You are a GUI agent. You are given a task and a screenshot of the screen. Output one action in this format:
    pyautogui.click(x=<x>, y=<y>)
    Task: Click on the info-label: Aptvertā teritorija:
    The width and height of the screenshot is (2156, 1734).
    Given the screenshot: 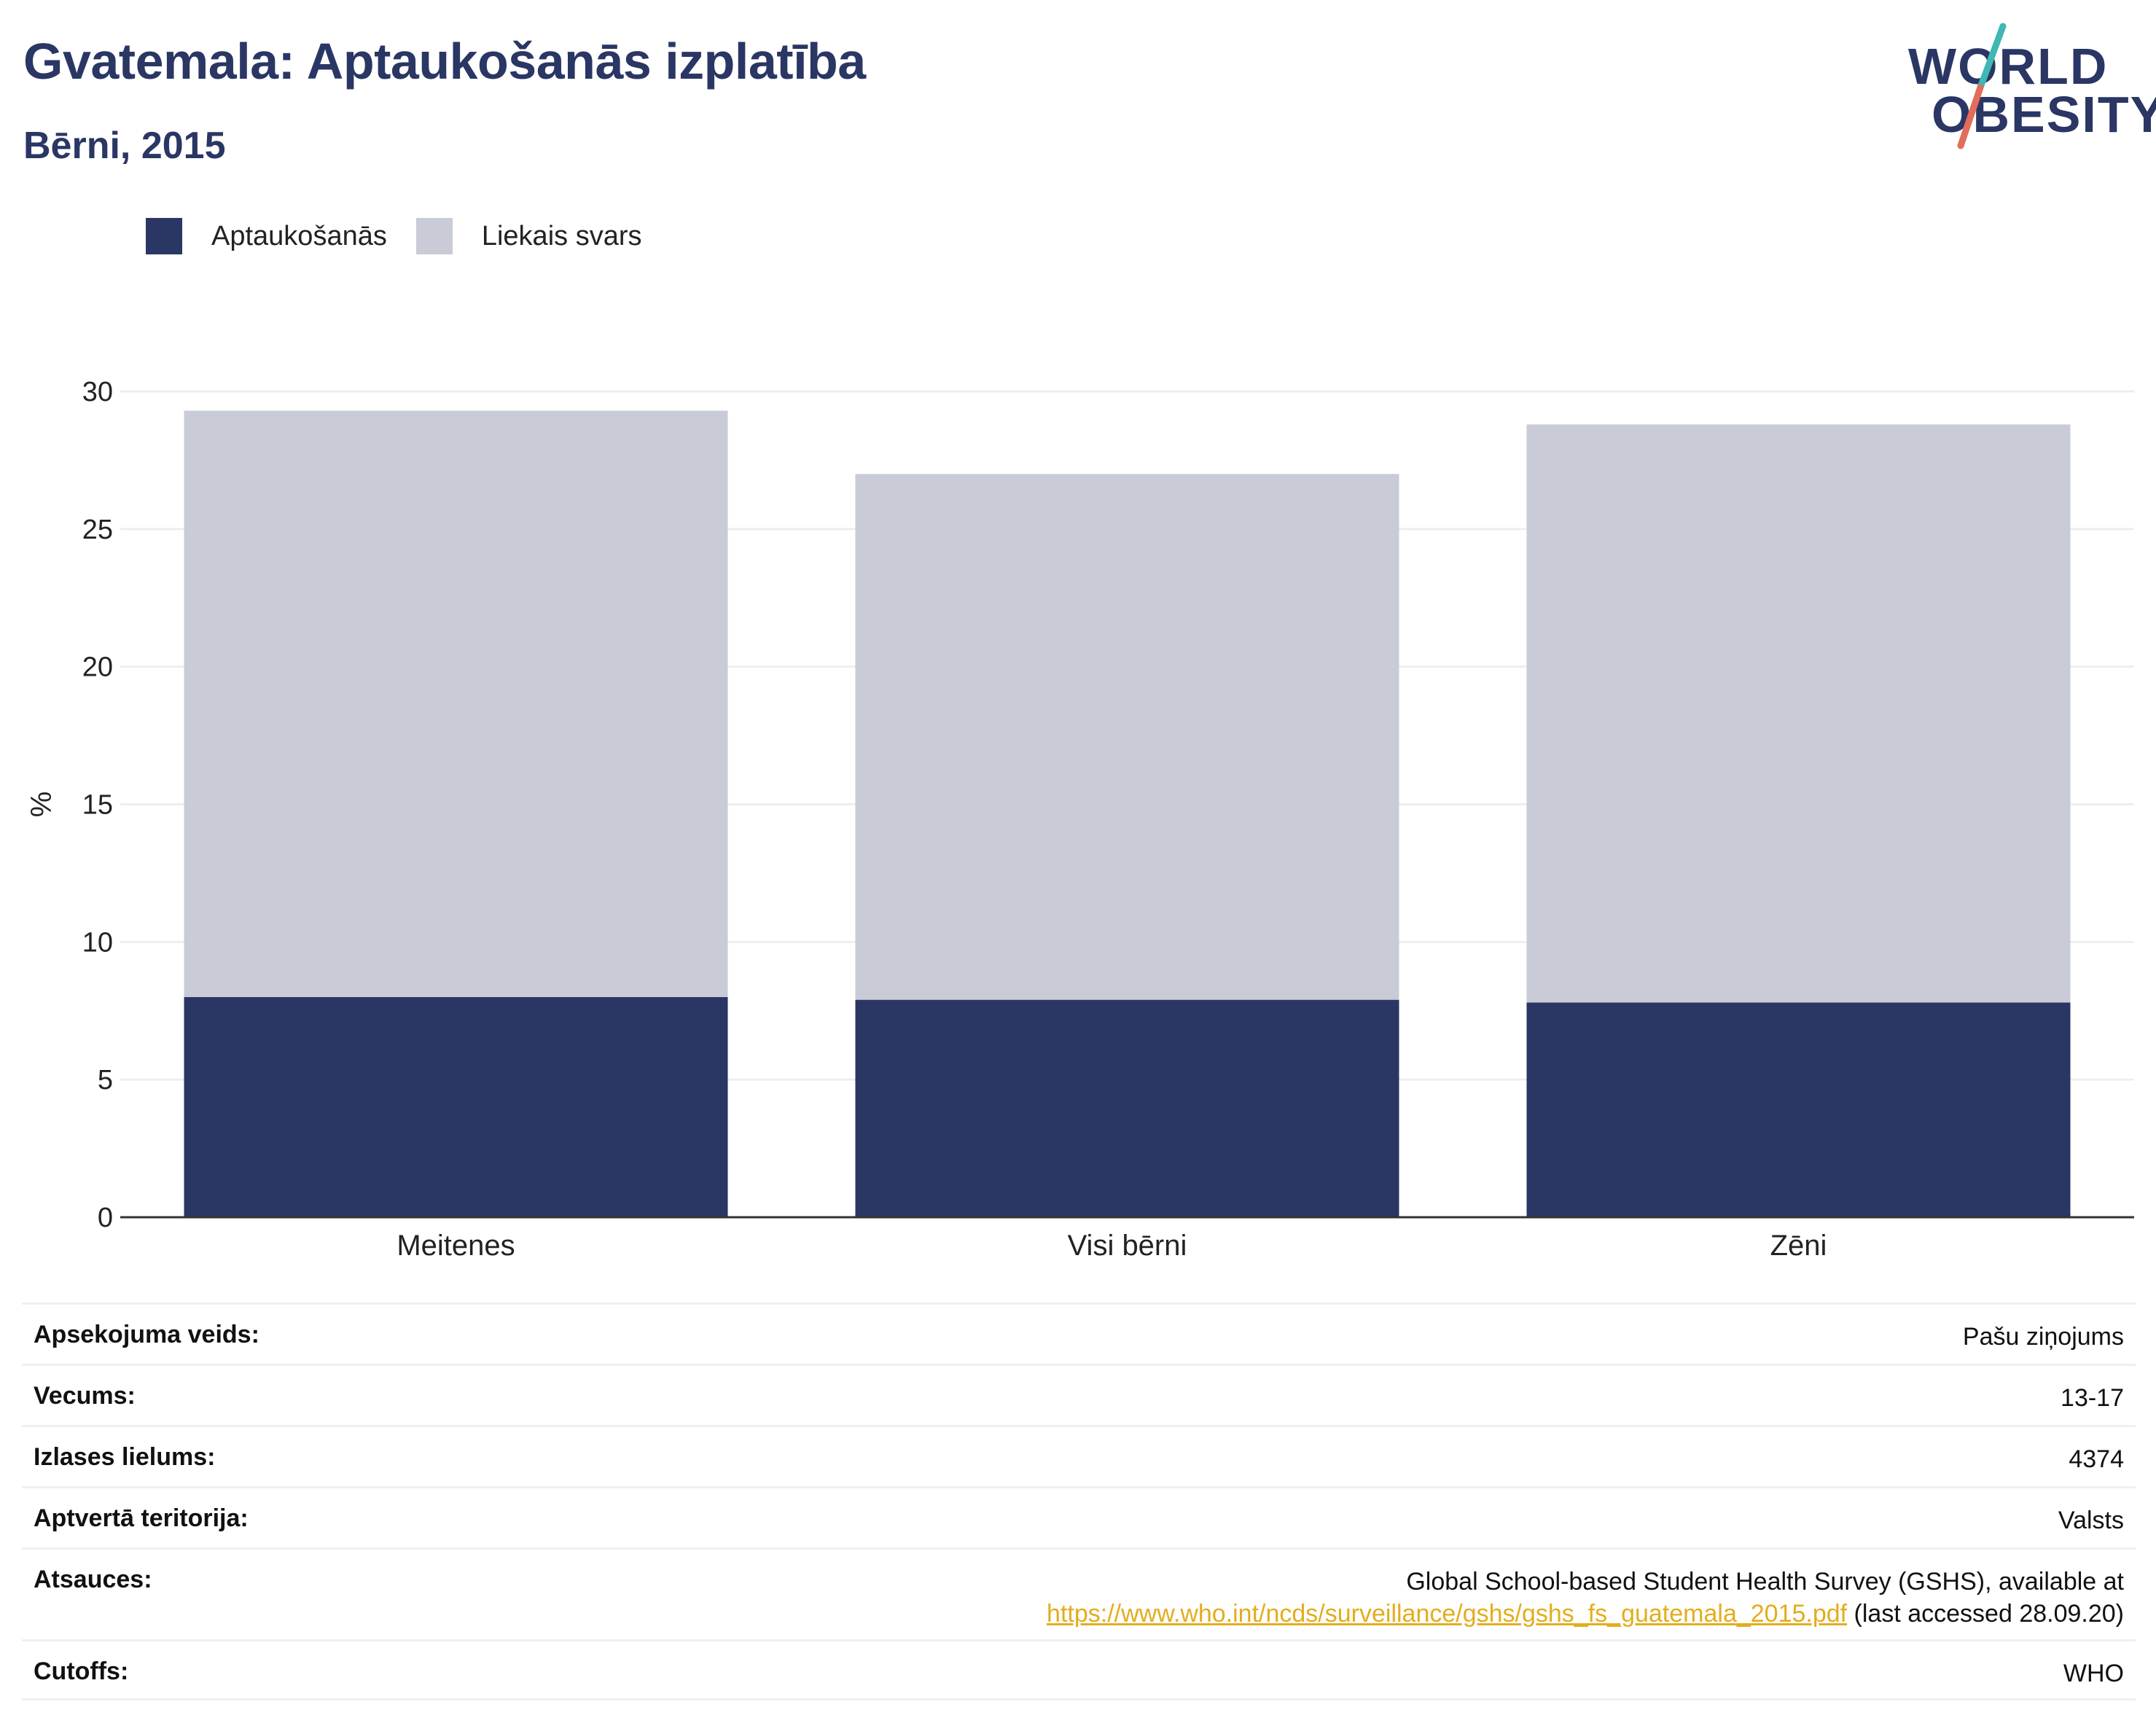 What is the action you would take?
    pyautogui.click(x=142, y=1518)
    